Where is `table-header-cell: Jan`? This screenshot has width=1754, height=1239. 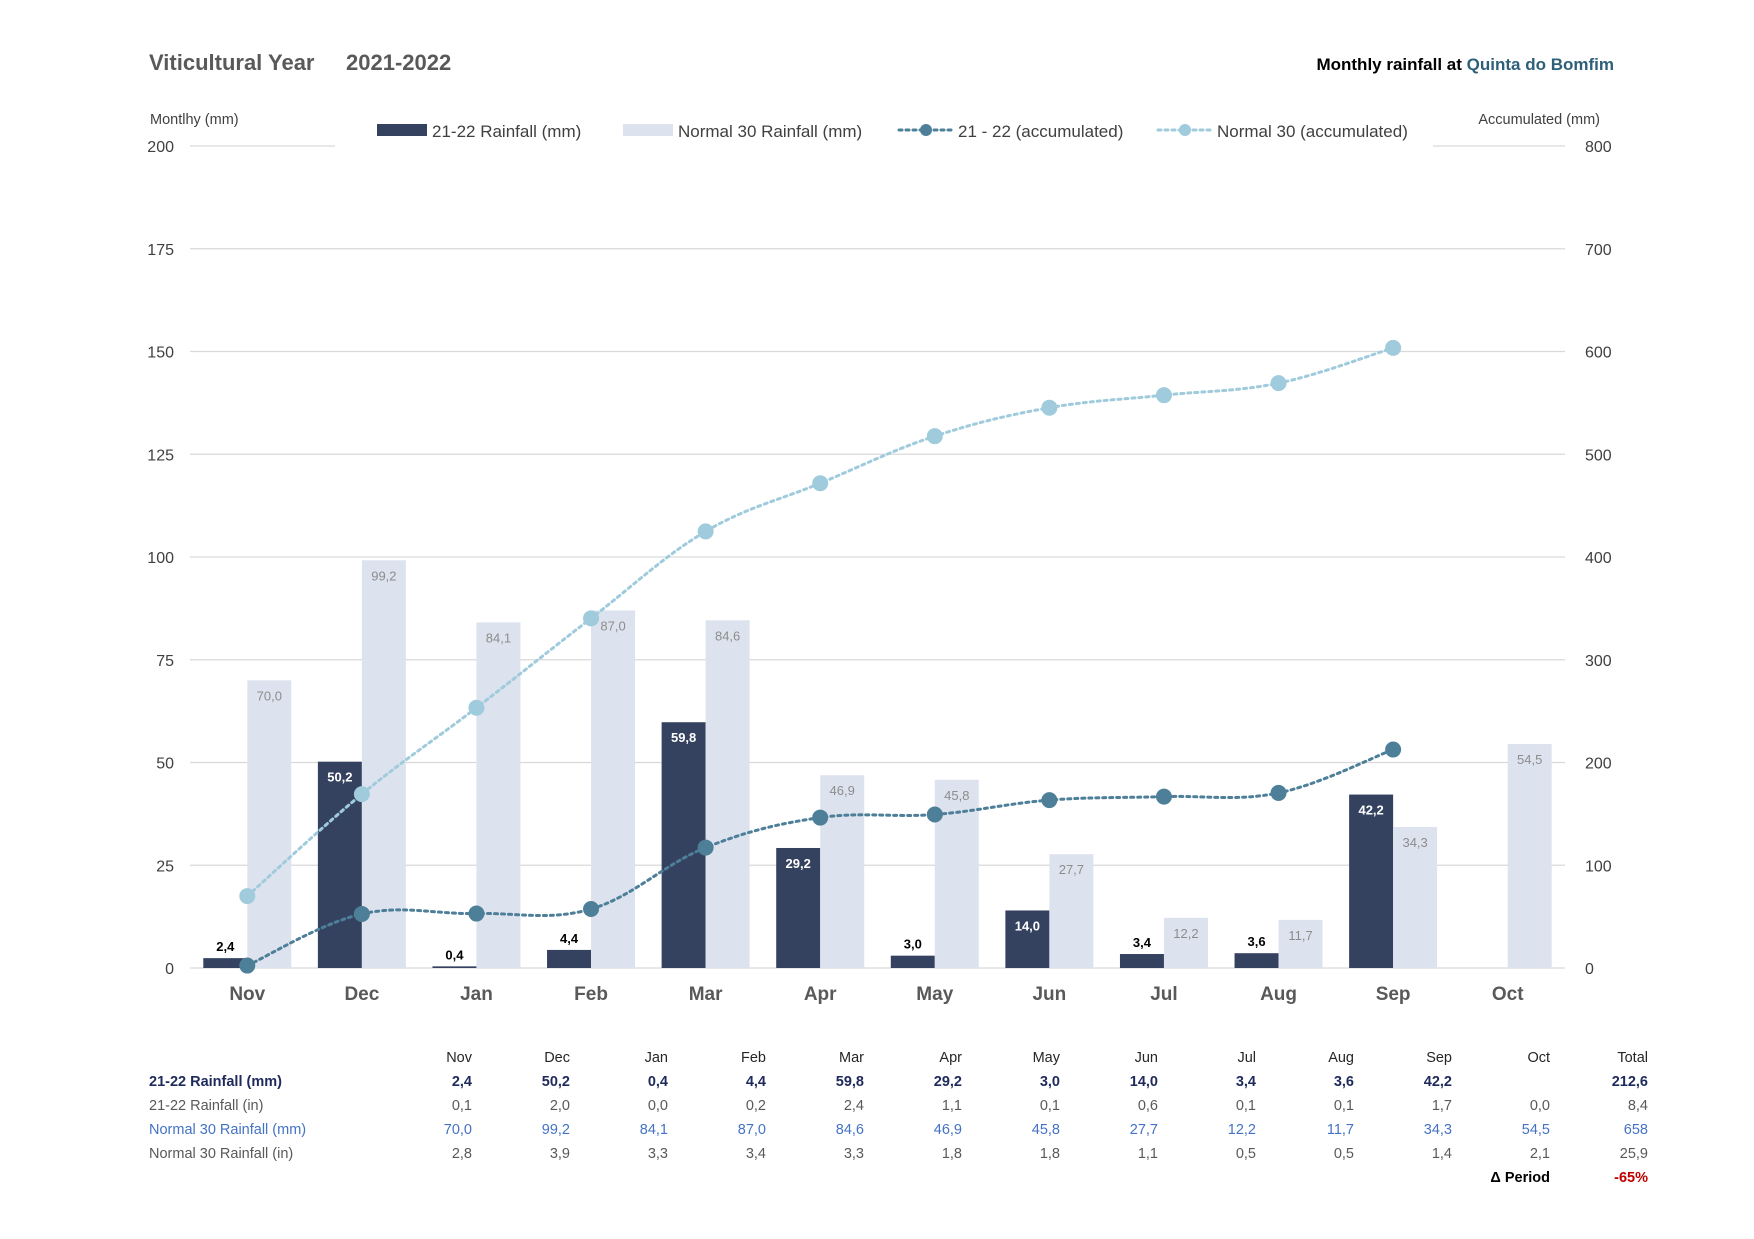 table-header-cell: Jan is located at coordinates (656, 1058).